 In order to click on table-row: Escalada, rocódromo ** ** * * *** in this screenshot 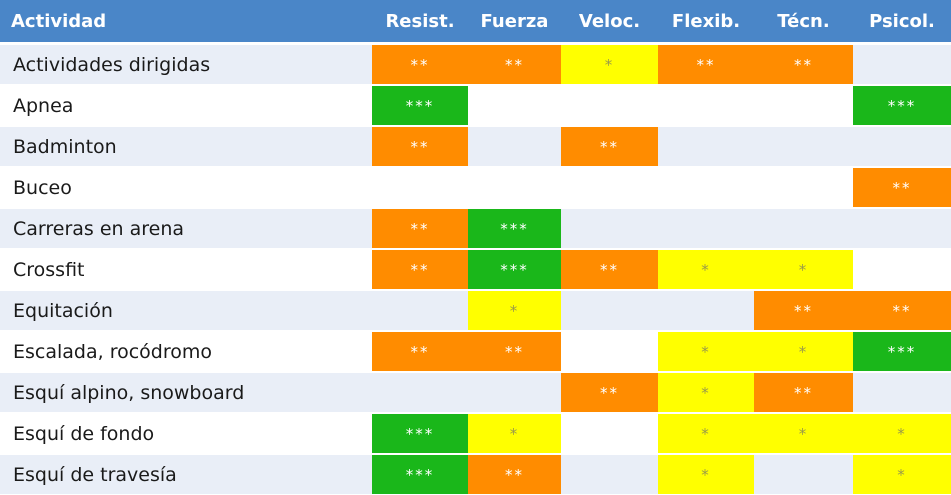, I will do `click(475, 352)`.